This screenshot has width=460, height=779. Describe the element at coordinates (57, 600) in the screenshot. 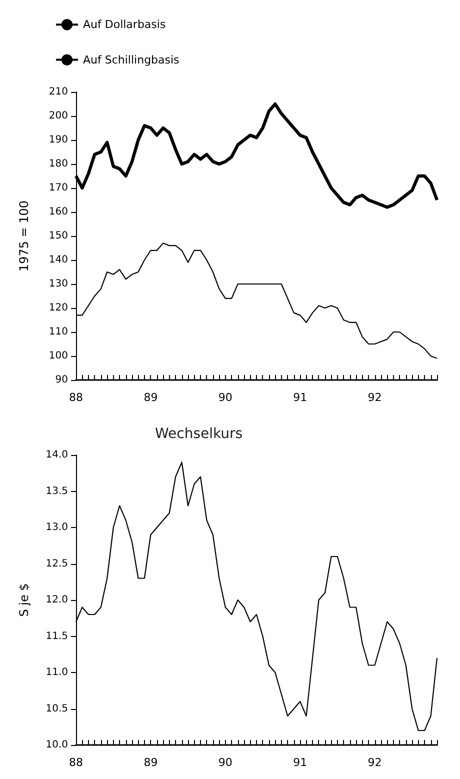

I see `y-tick-label: 12.0` at that location.